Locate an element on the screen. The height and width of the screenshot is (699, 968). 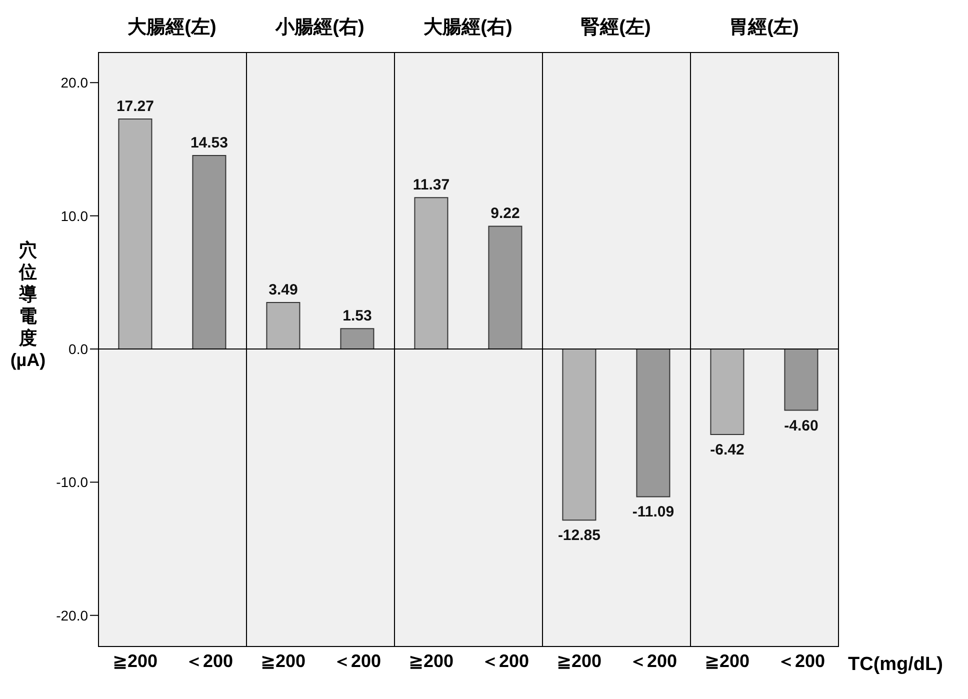
data-label: 1.53 is located at coordinates (357, 316).